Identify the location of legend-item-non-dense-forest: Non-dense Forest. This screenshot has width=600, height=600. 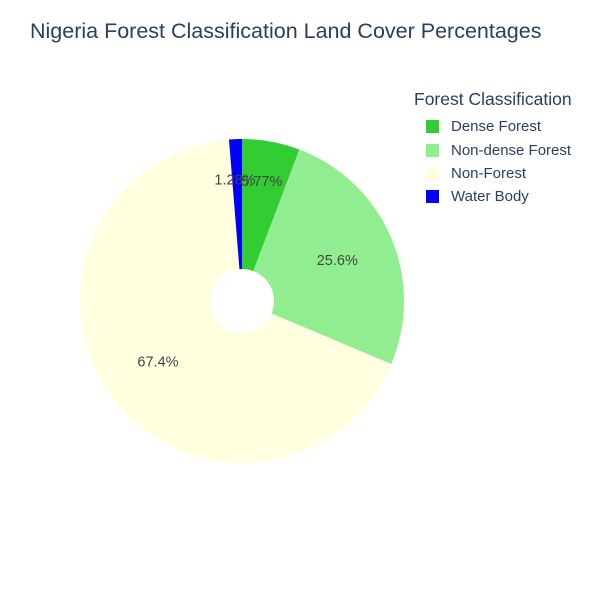
(499, 149).